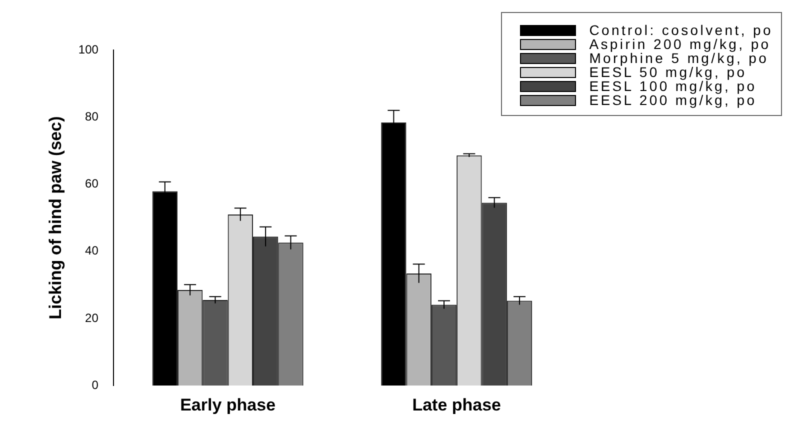 The width and height of the screenshot is (785, 426). I want to click on legend-label: Control: cosolvent, po, so click(681, 30).